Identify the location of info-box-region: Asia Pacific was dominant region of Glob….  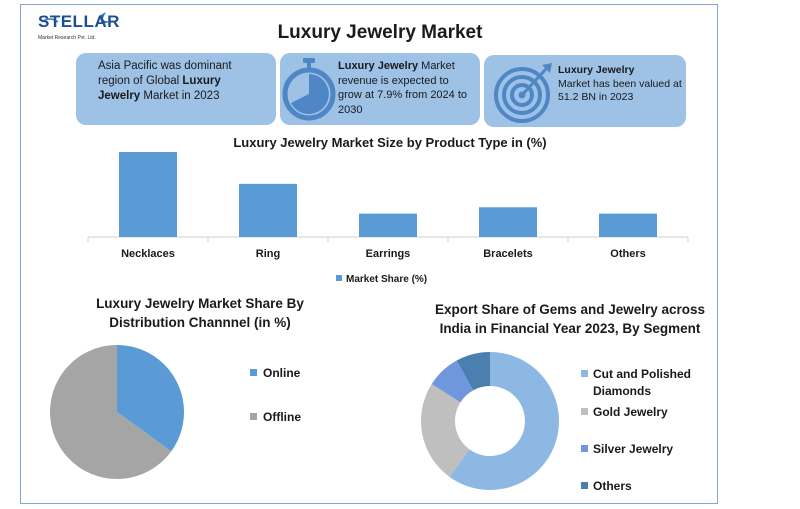
(176, 89).